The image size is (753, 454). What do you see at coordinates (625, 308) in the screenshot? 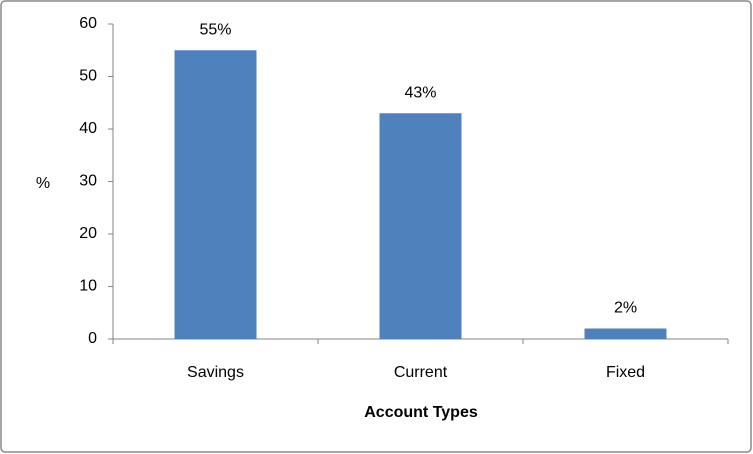
I see `data-label: 2%` at bounding box center [625, 308].